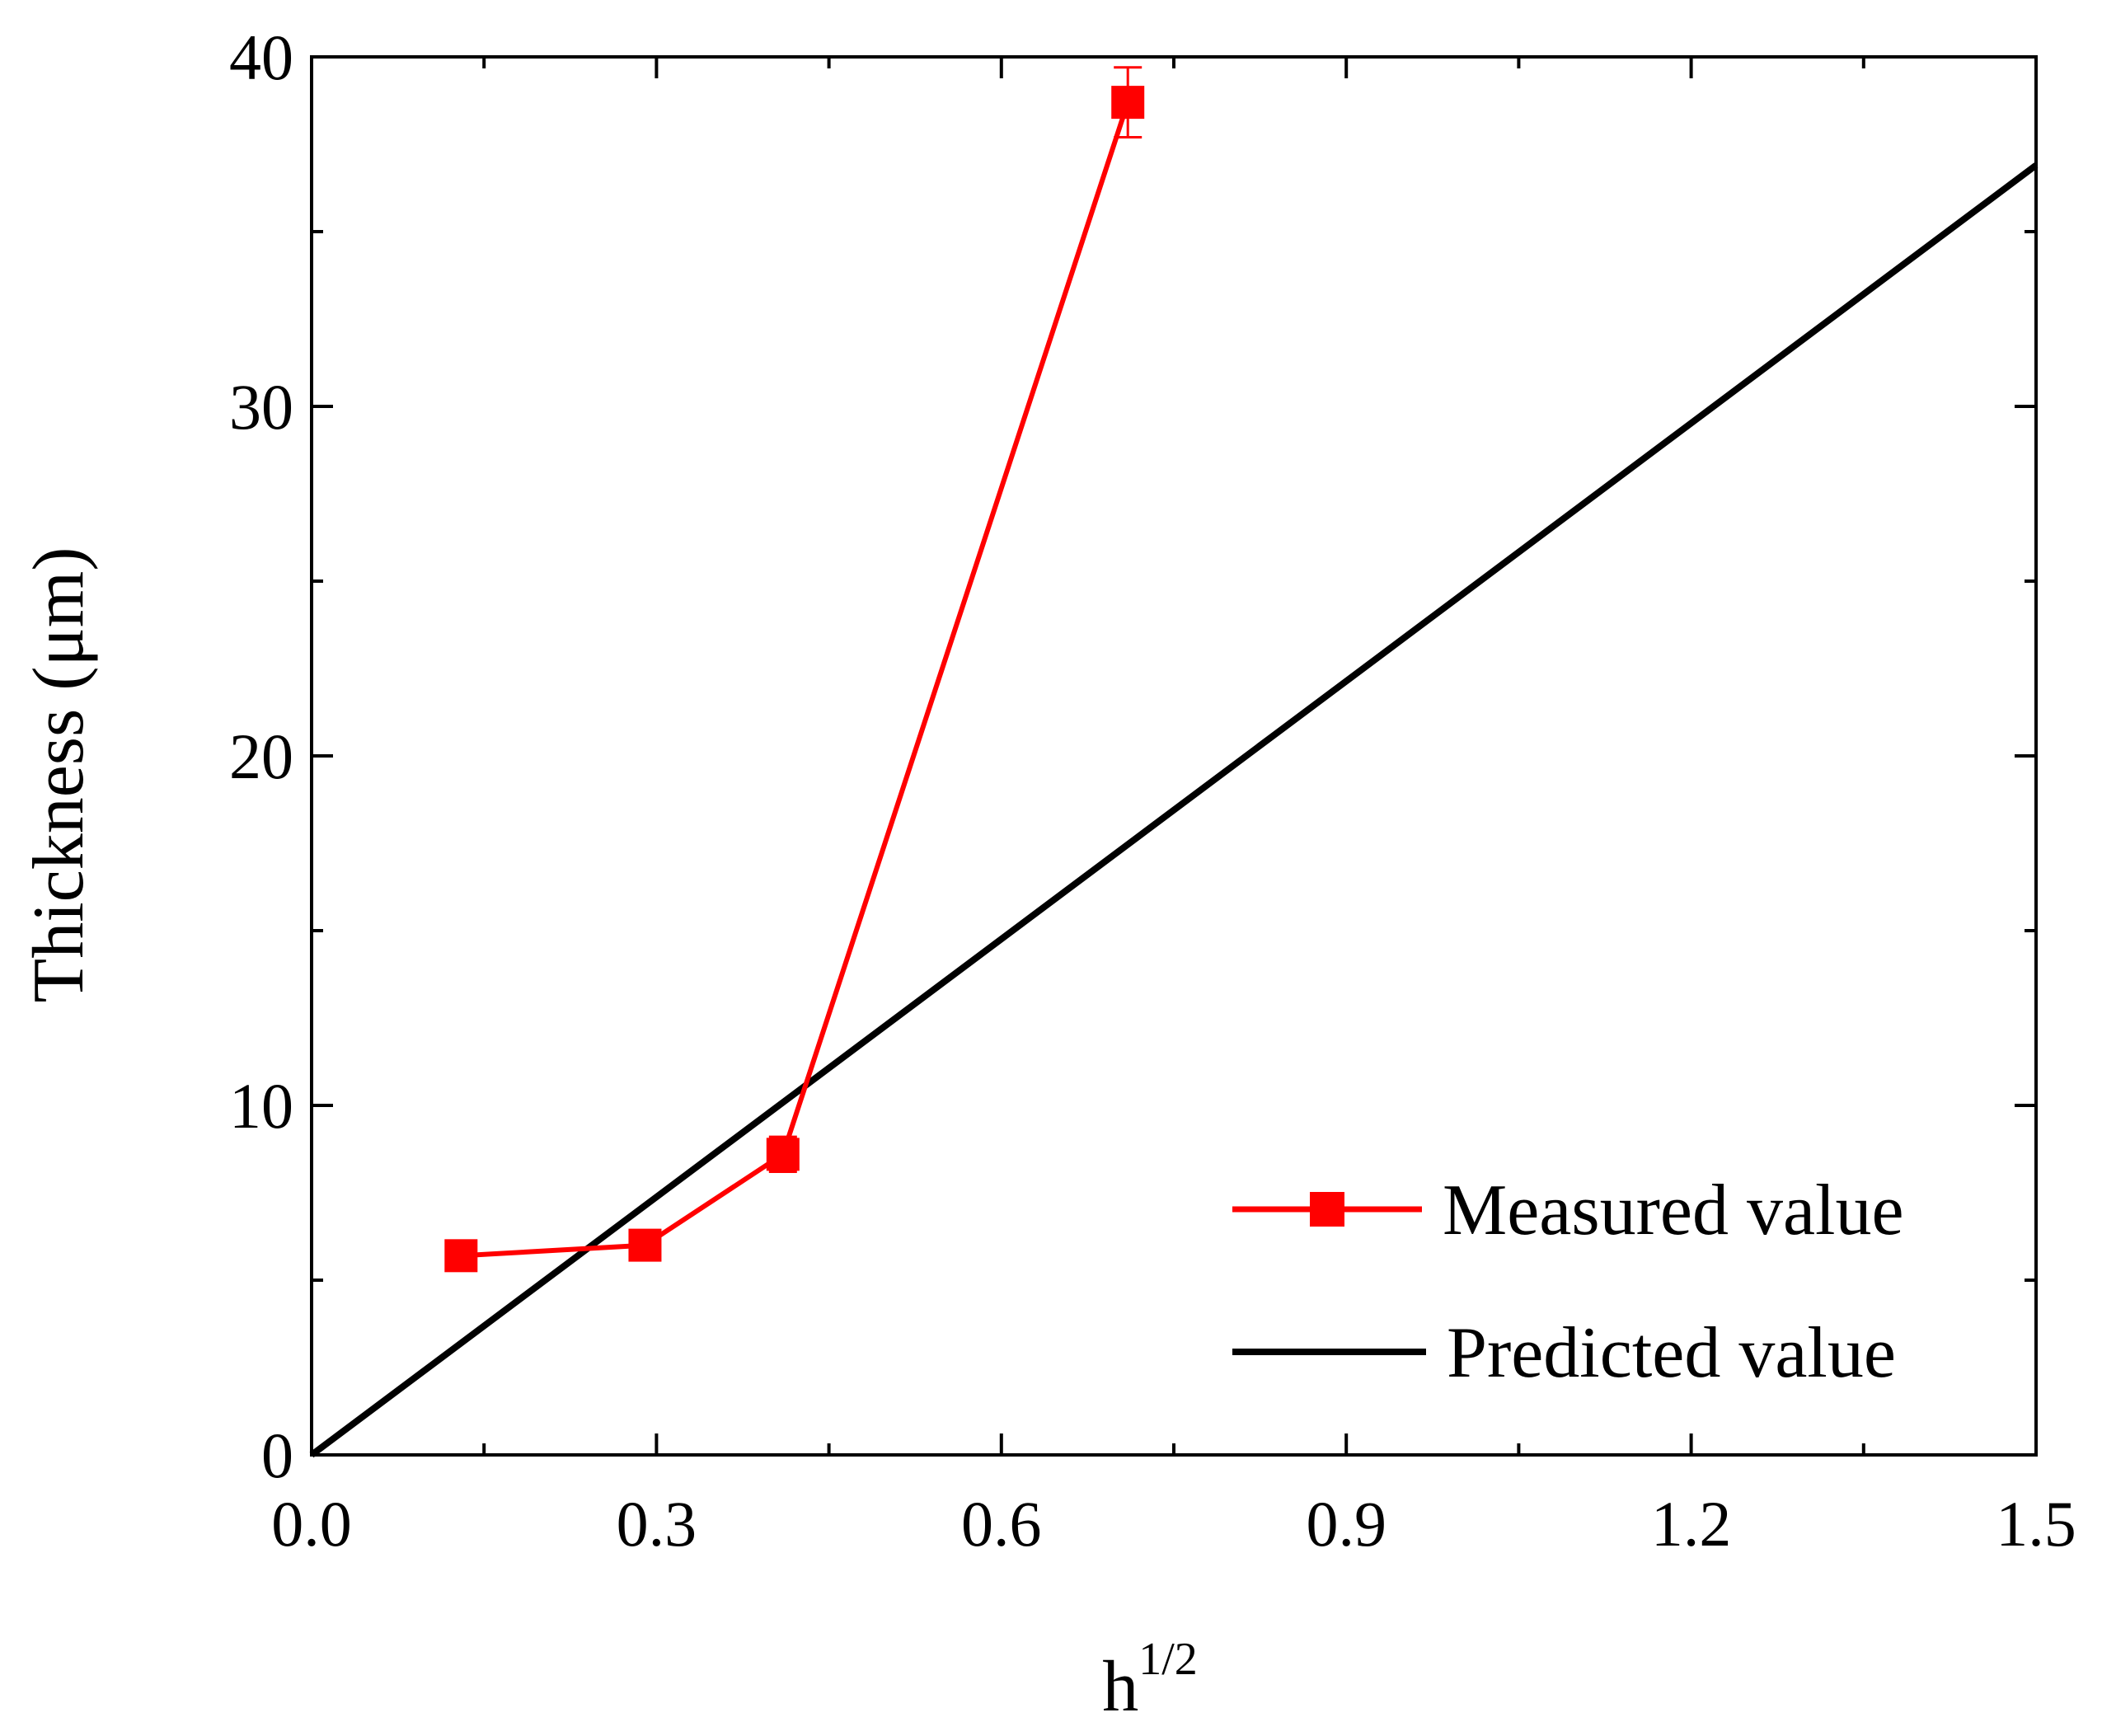 This screenshot has width=2102, height=1736. What do you see at coordinates (1168, 1659) in the screenshot?
I see `x-axis-title-superscript: 1/2` at bounding box center [1168, 1659].